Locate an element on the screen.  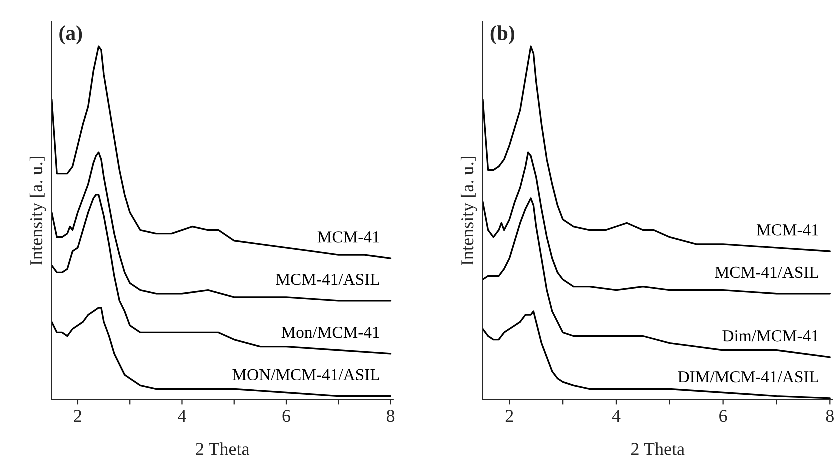
series-label: DIM/MCM-41/ASIL is located at coordinates (748, 377).